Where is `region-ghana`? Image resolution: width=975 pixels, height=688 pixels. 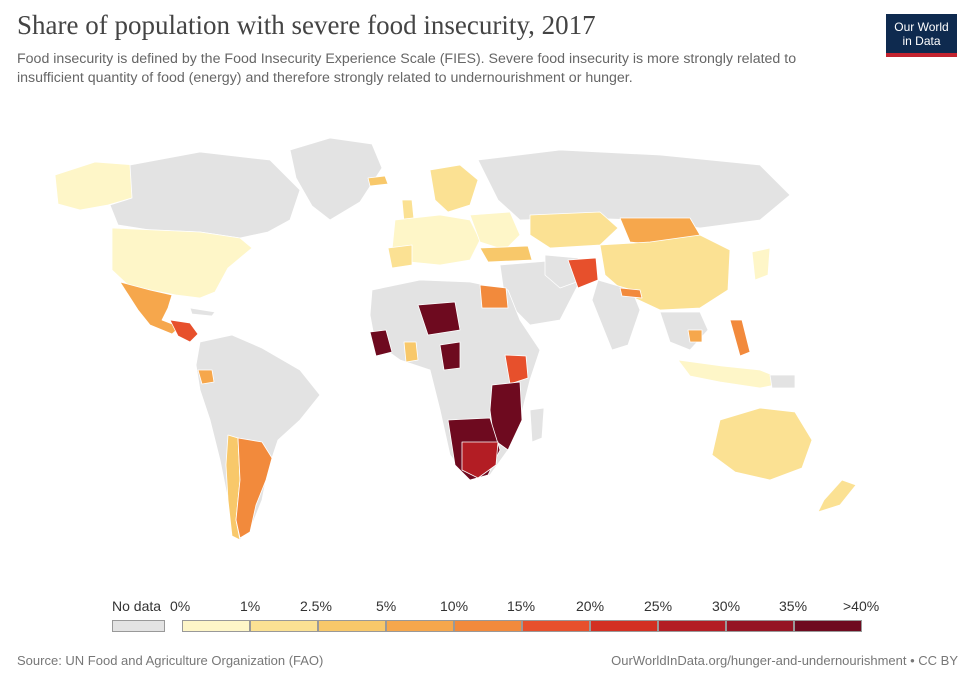
region-ghana is located at coordinates (411, 352).